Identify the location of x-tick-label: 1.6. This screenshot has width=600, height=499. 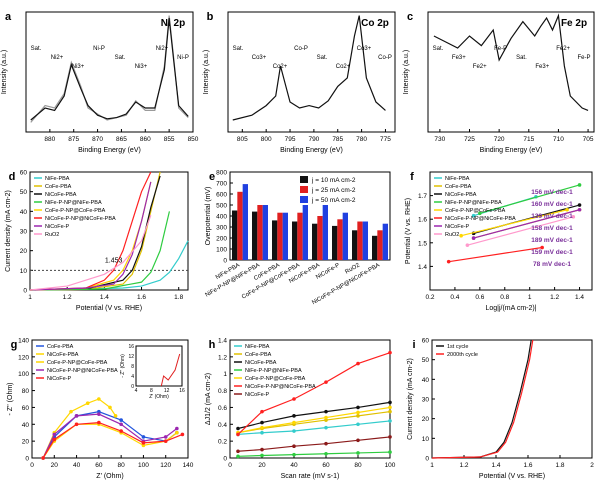
(527, 465).